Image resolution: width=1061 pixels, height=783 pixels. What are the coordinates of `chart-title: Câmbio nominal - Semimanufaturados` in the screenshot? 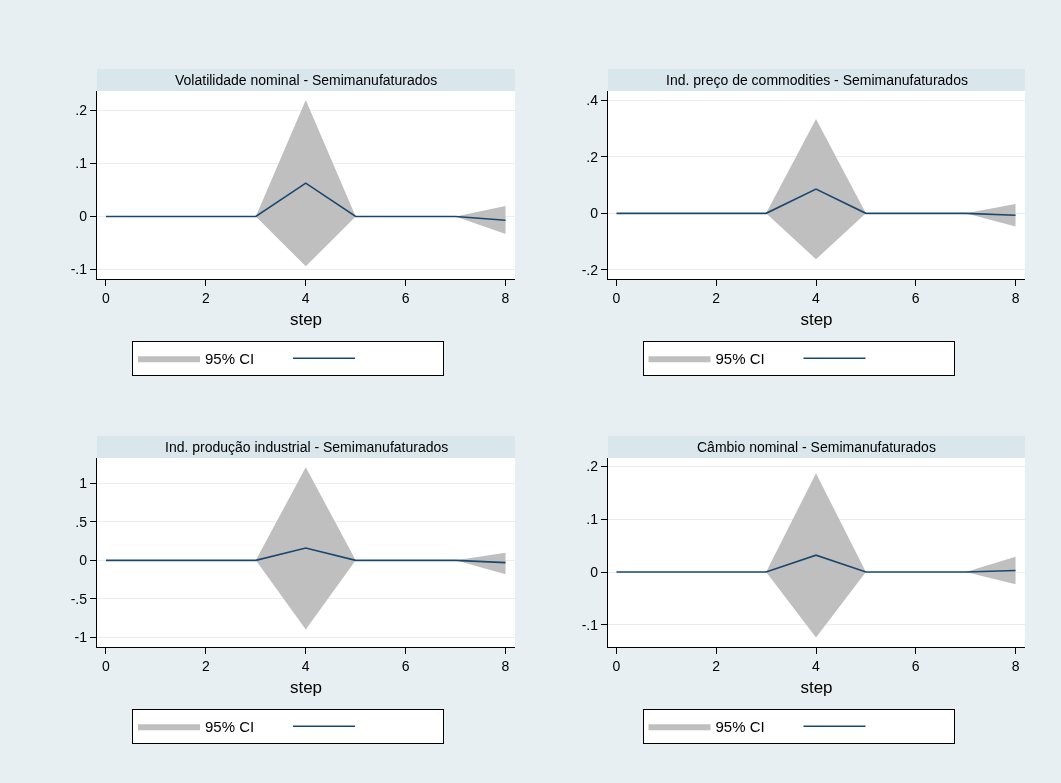 It's located at (816, 447).